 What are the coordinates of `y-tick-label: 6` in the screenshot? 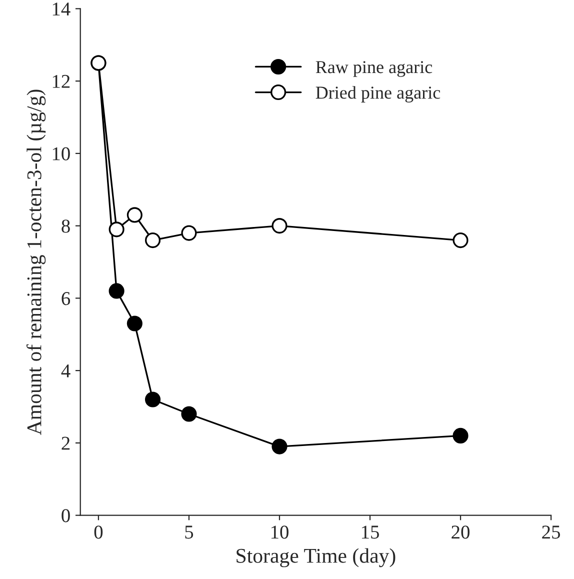 It's located at (66, 299).